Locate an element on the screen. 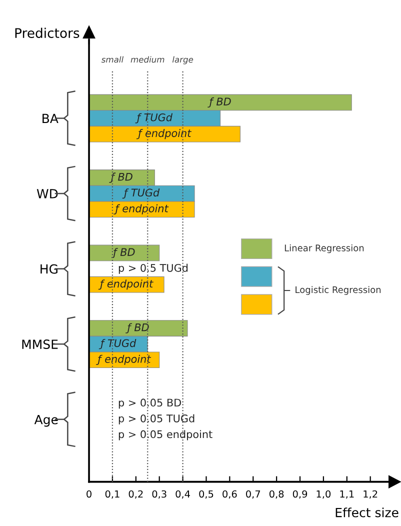 The image size is (401, 526). ref-line-label: large is located at coordinates (183, 60).